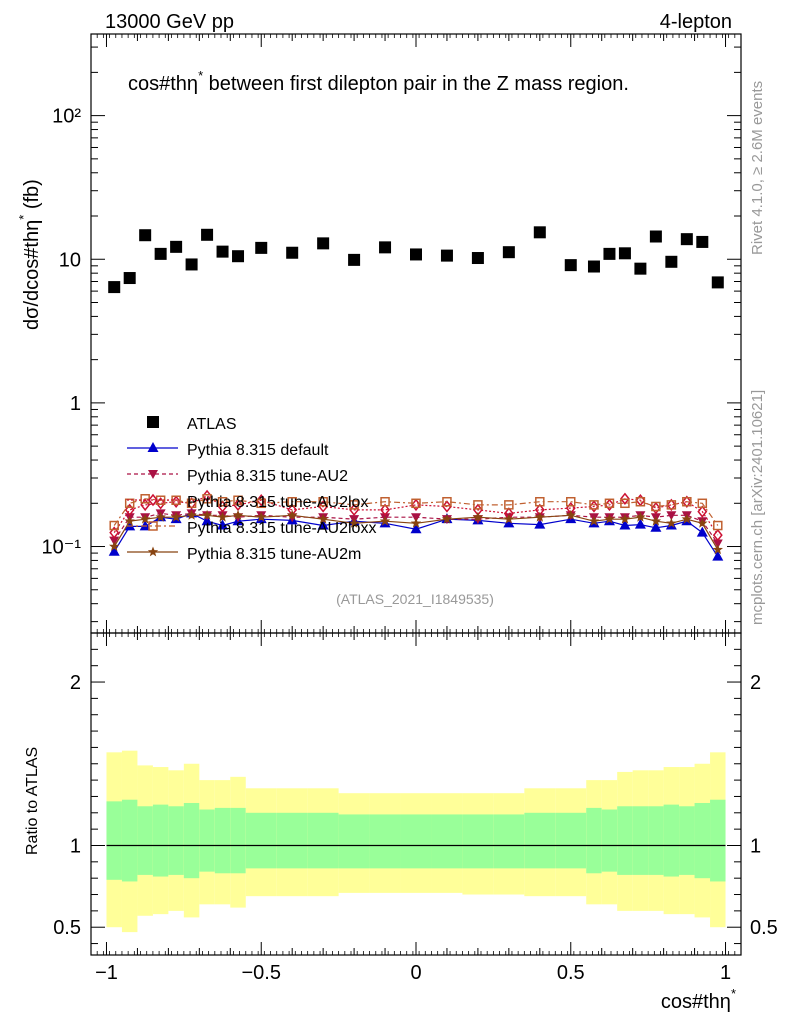 The width and height of the screenshot is (786, 1024). I want to click on legend-entry: Pythia 8.315 tune-AU2, so click(237, 476).